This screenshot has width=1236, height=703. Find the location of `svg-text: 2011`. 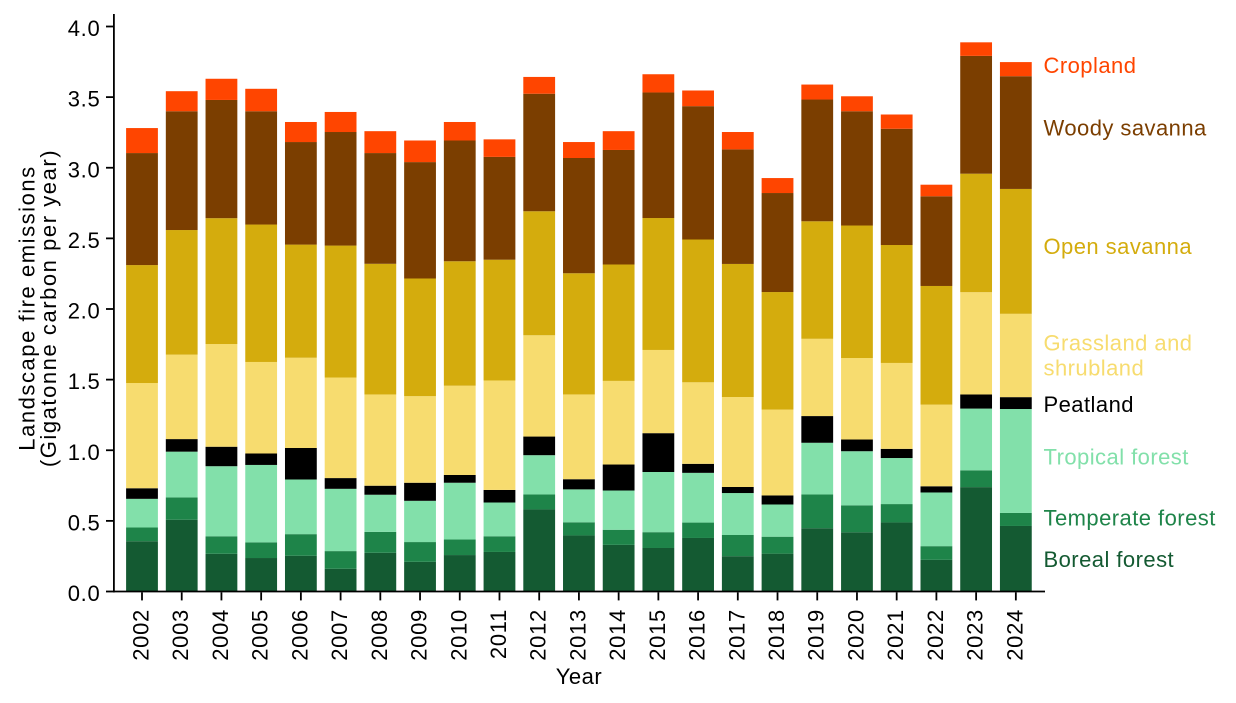

svg-text: 2011 is located at coordinates (498, 634).